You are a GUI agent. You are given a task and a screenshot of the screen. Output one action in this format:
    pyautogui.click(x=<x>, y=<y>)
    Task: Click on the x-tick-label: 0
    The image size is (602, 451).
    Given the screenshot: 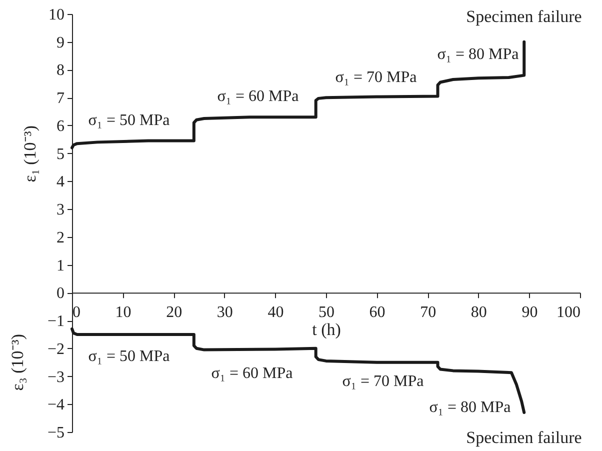 What is the action you would take?
    pyautogui.click(x=76, y=313)
    